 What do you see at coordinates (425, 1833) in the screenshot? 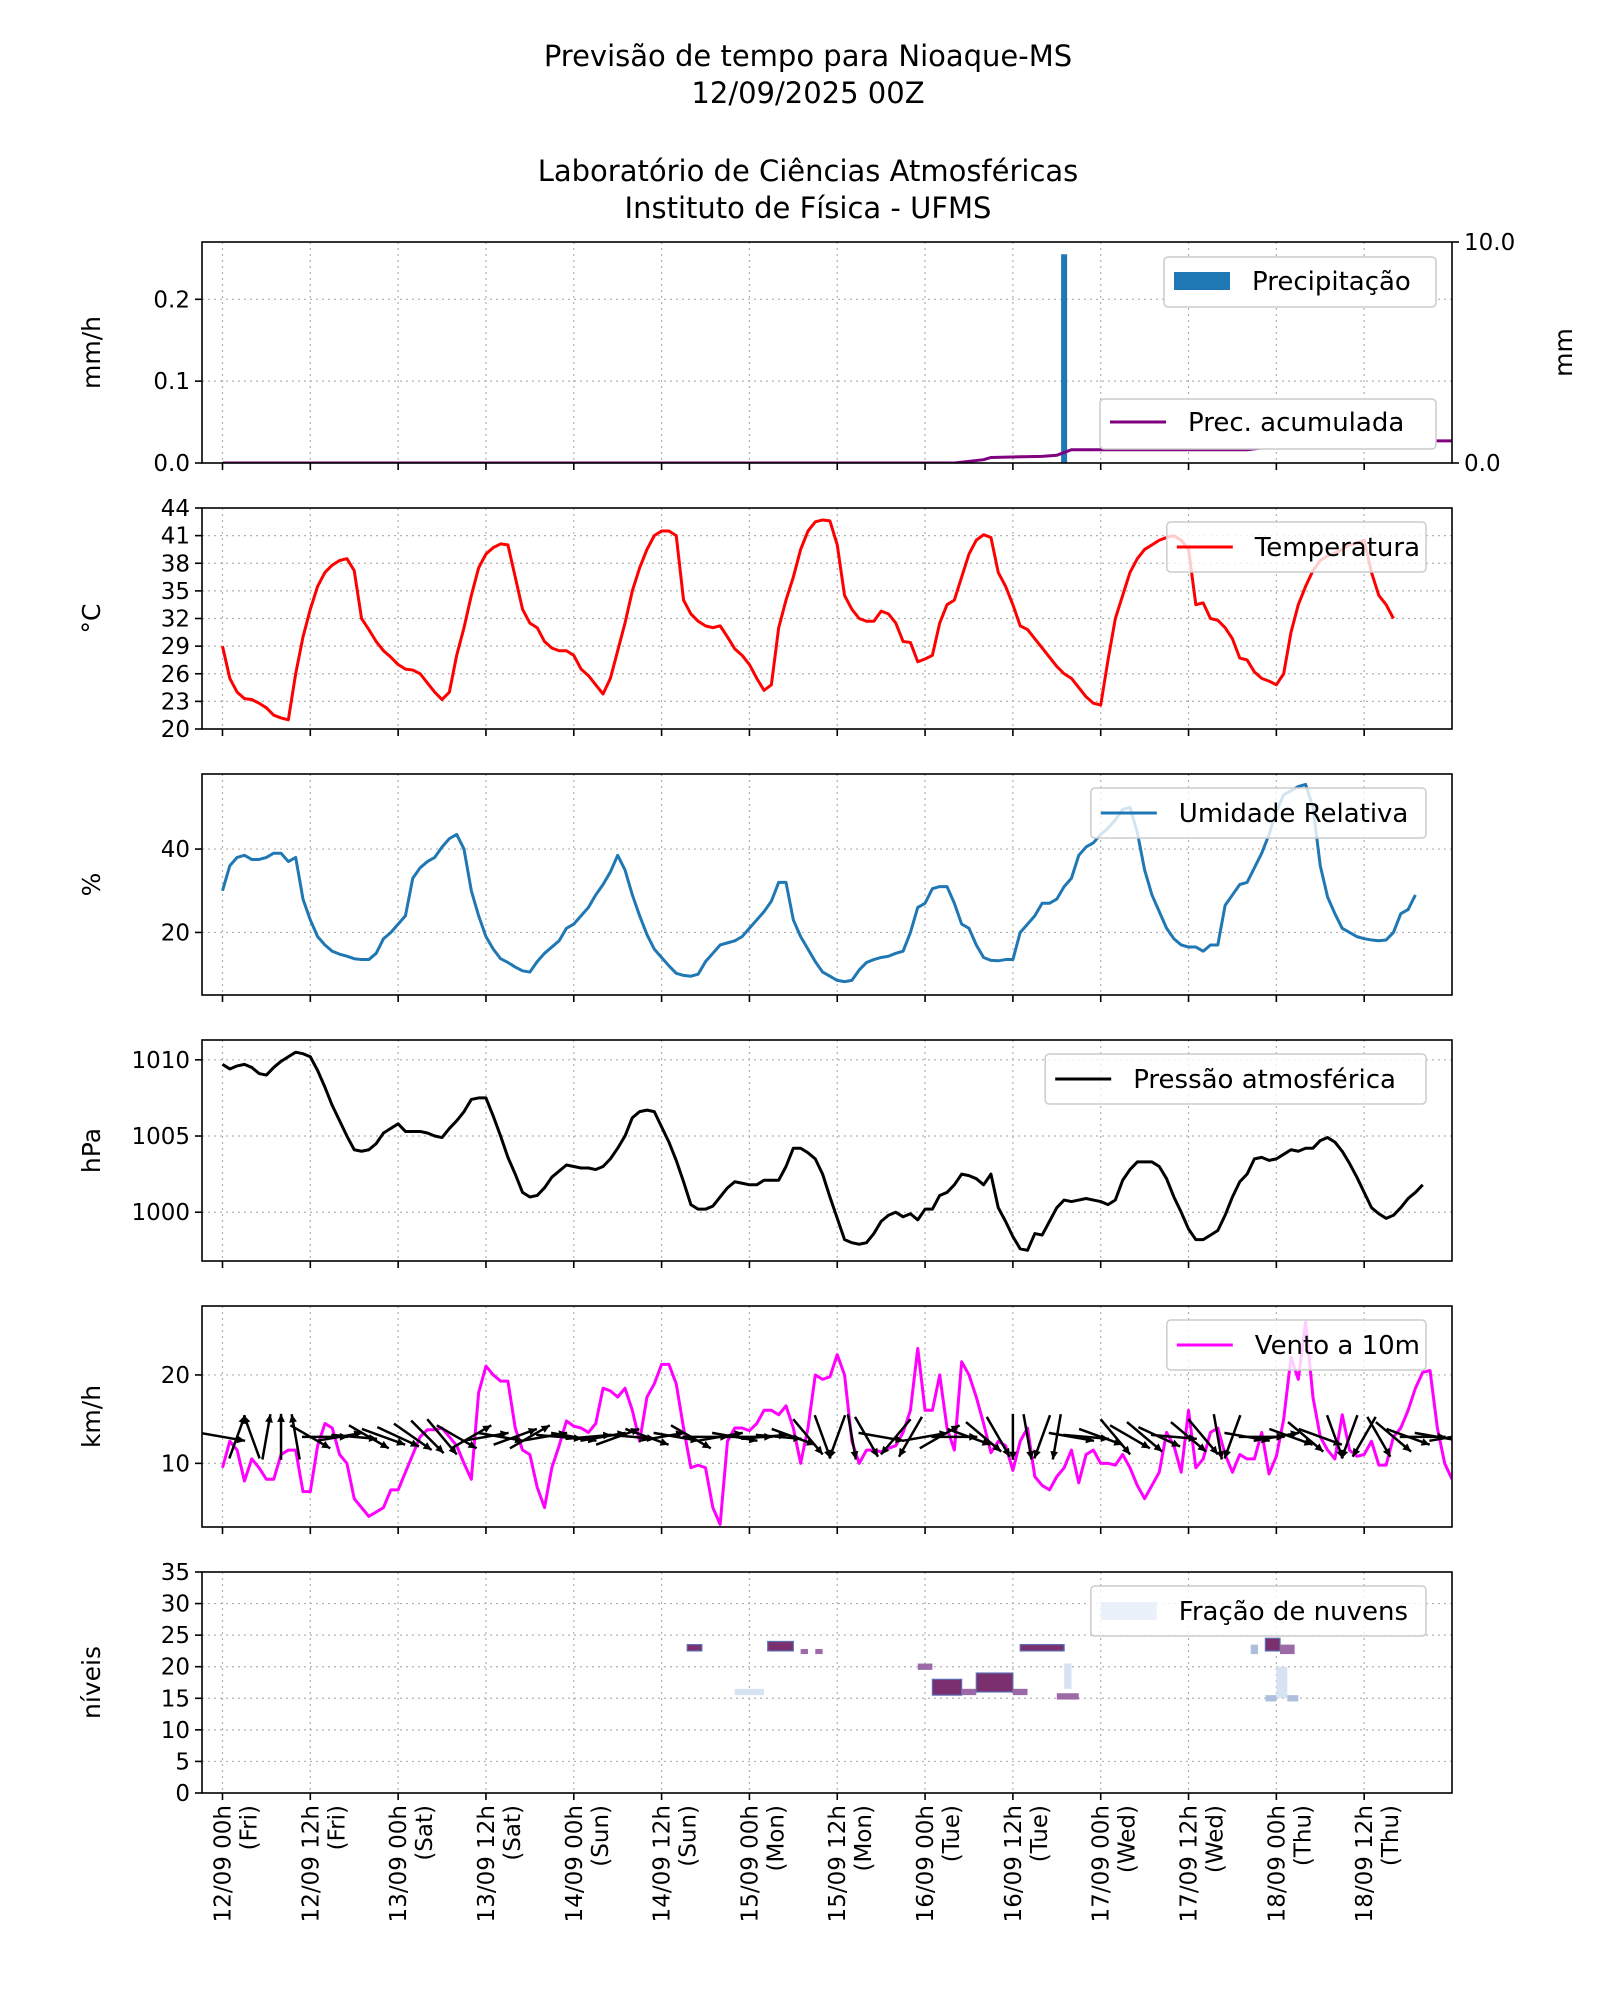
I see `x-tick-label-day: (Sat)` at bounding box center [425, 1833].